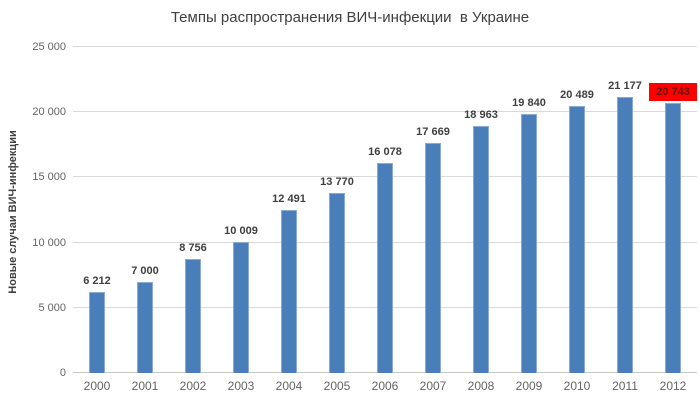 Image resolution: width=700 pixels, height=407 pixels. What do you see at coordinates (625, 85) in the screenshot?
I see `bar-value-label: 21 177` at bounding box center [625, 85].